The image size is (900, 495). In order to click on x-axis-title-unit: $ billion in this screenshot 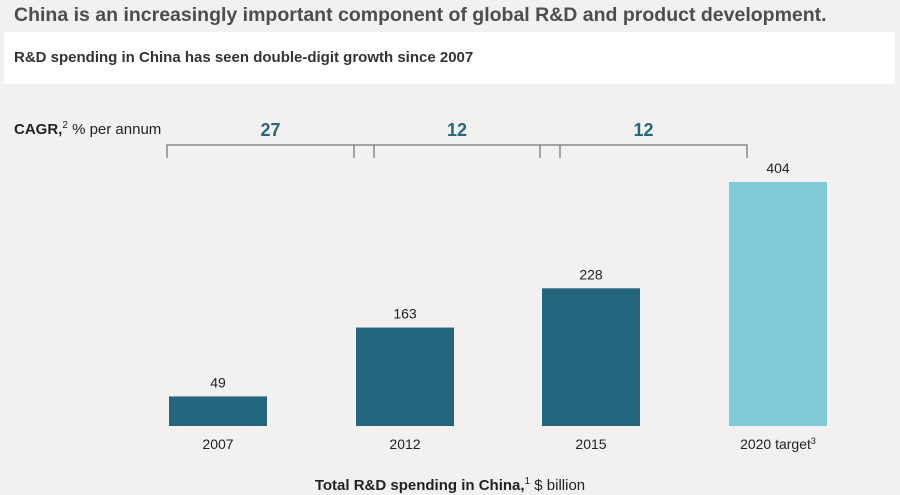, I will do `click(558, 485)`.